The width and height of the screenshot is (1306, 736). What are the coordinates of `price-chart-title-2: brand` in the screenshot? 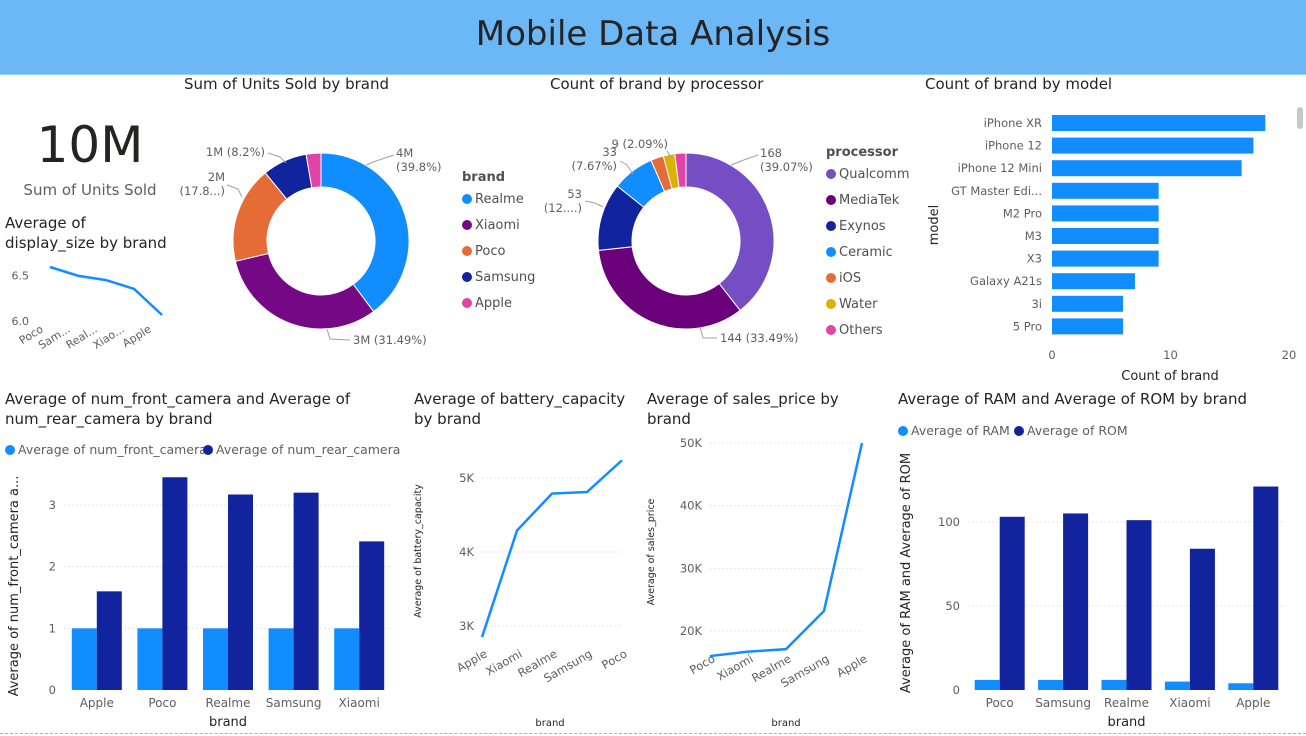 It's located at (669, 419).